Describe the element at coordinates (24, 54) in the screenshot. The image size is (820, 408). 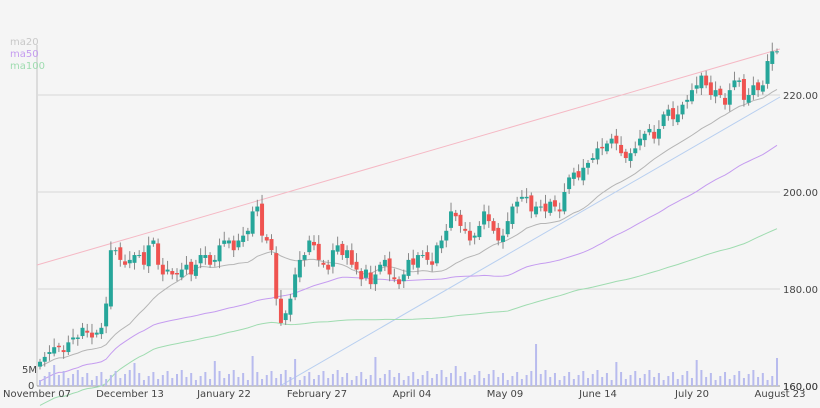
I see `legend-ma50: ma50` at that location.